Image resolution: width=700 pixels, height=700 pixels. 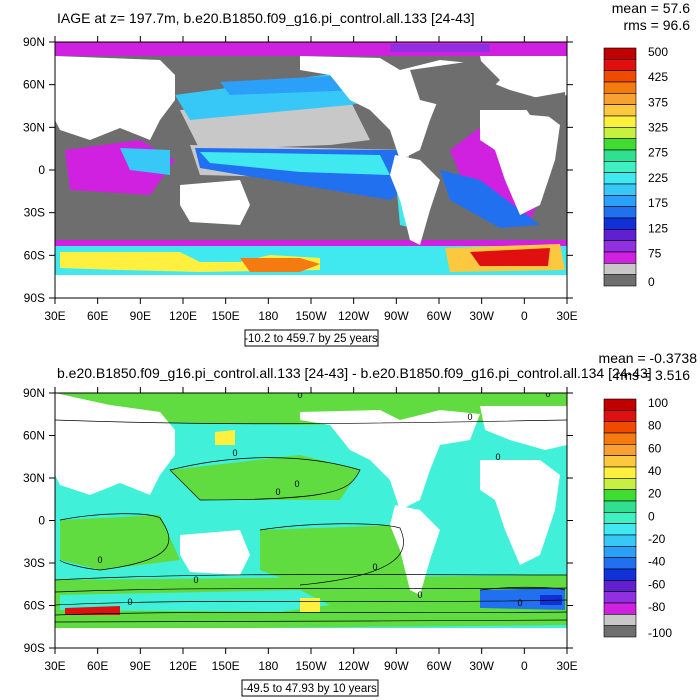 What do you see at coordinates (655, 494) in the screenshot?
I see `map2-colorbar-label: 20` at bounding box center [655, 494].